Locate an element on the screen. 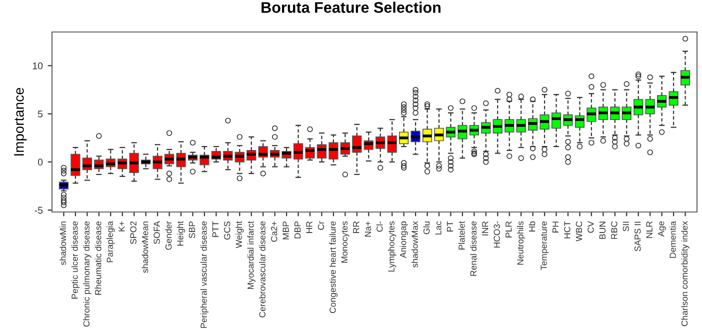  y-tick-label: 5 is located at coordinates (40, 114).